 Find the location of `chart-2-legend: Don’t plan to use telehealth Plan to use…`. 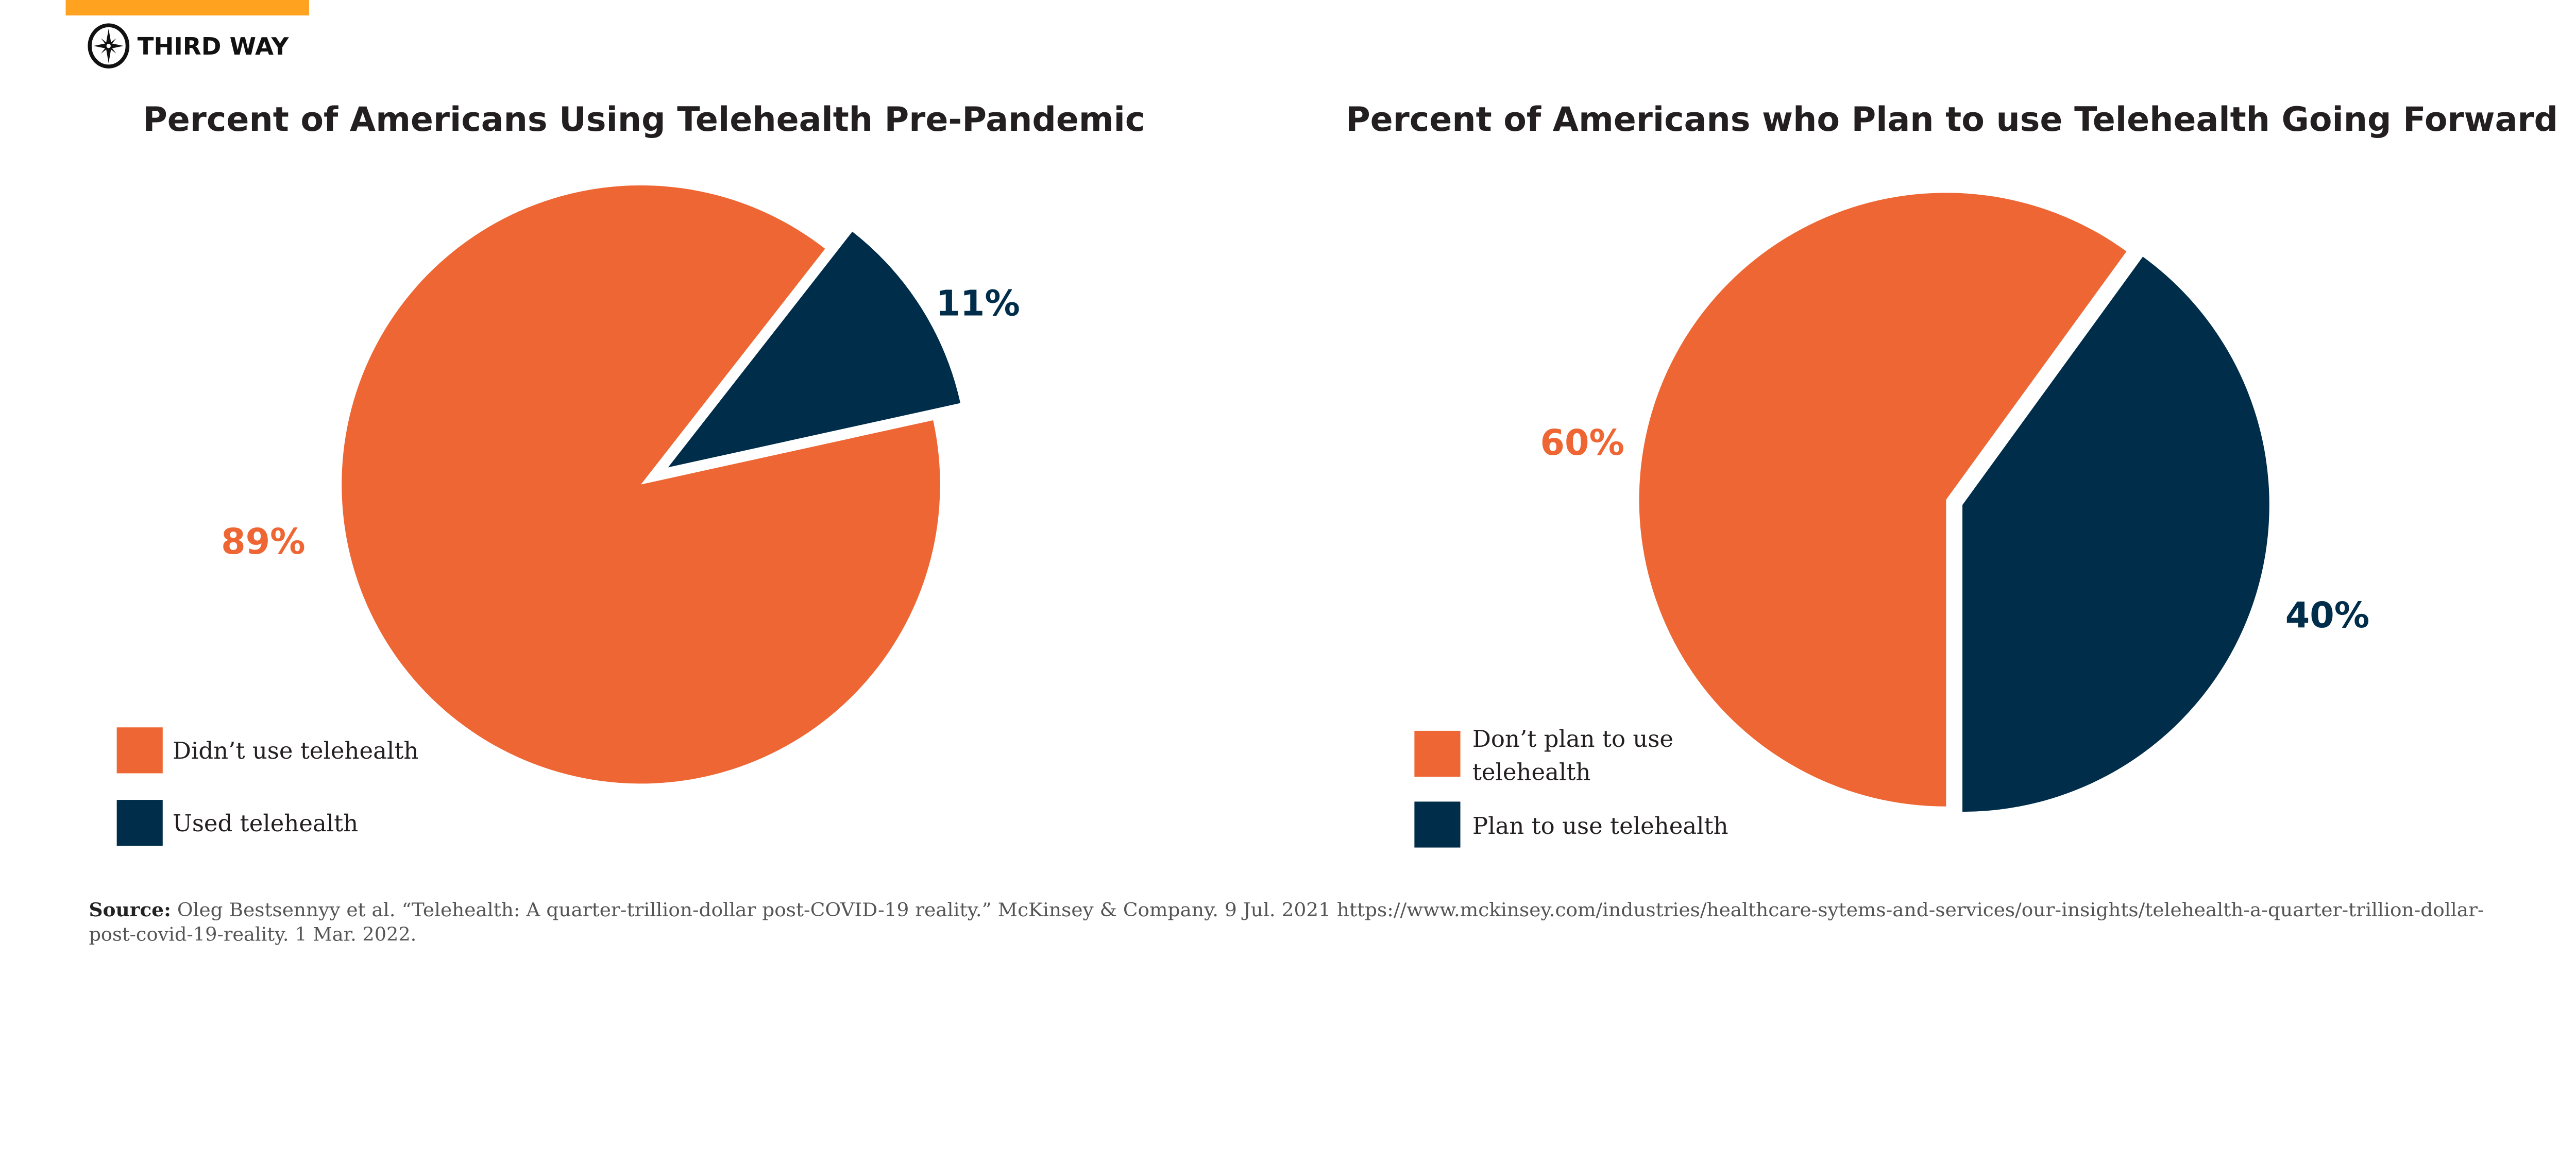

chart-2-legend: Don’t plan to use telehealth Plan to use… is located at coordinates (1571, 786).